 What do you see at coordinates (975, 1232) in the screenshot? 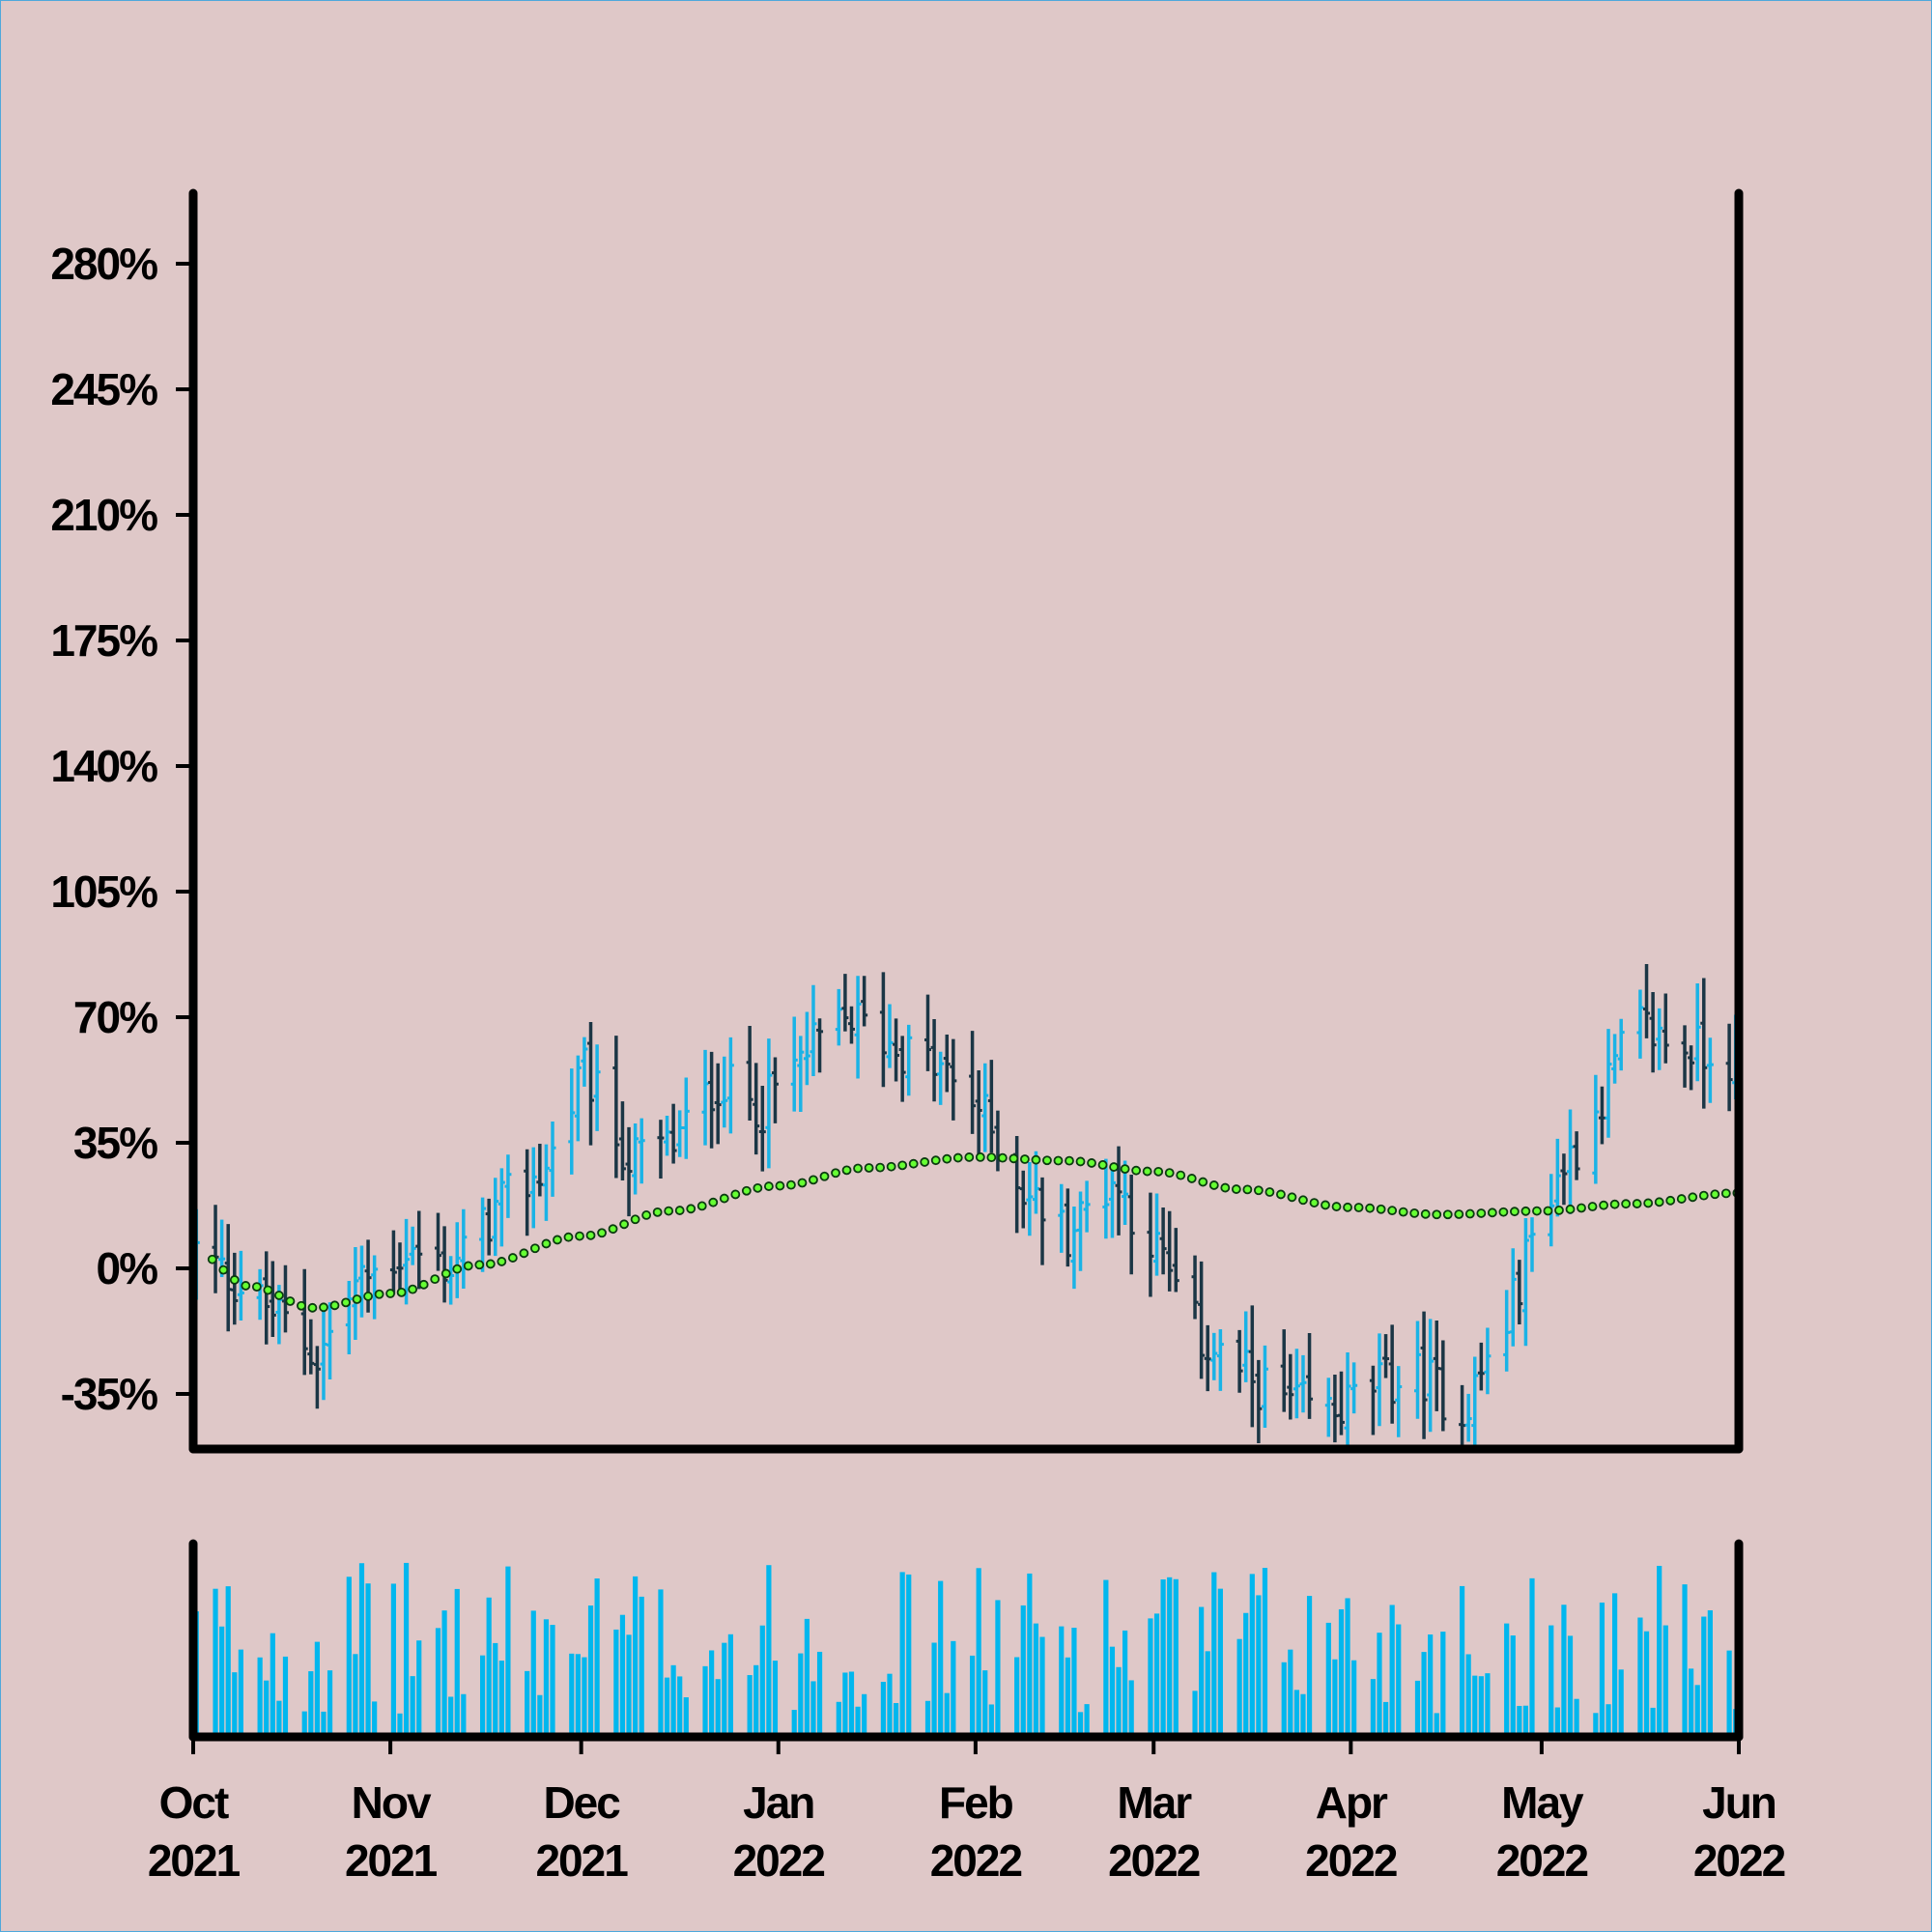
I see `moving-average-line` at bounding box center [975, 1232].